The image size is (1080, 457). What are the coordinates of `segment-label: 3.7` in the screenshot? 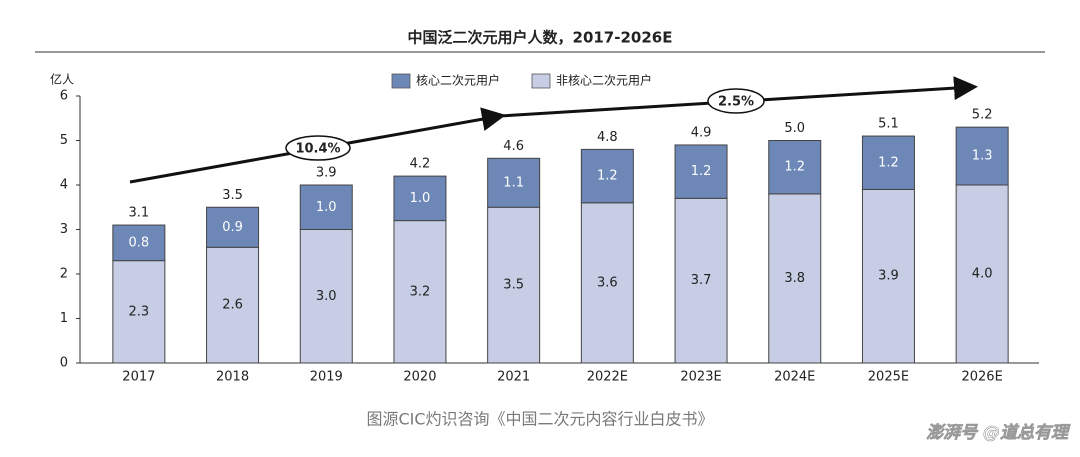 It's located at (701, 280).